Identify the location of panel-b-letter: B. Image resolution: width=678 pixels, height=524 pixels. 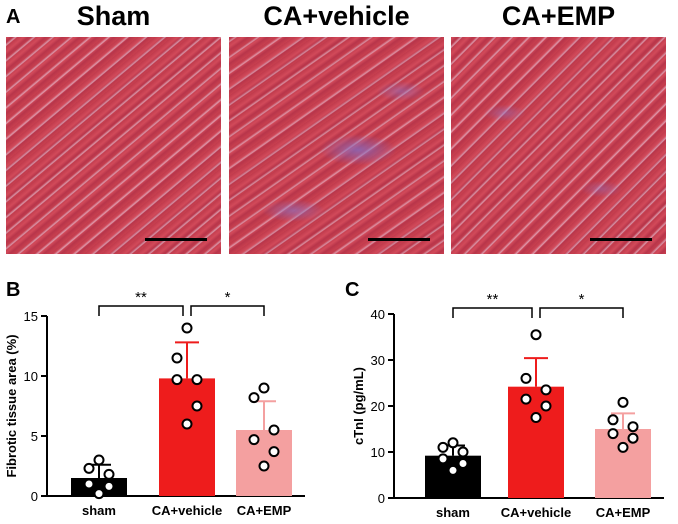
(13, 290).